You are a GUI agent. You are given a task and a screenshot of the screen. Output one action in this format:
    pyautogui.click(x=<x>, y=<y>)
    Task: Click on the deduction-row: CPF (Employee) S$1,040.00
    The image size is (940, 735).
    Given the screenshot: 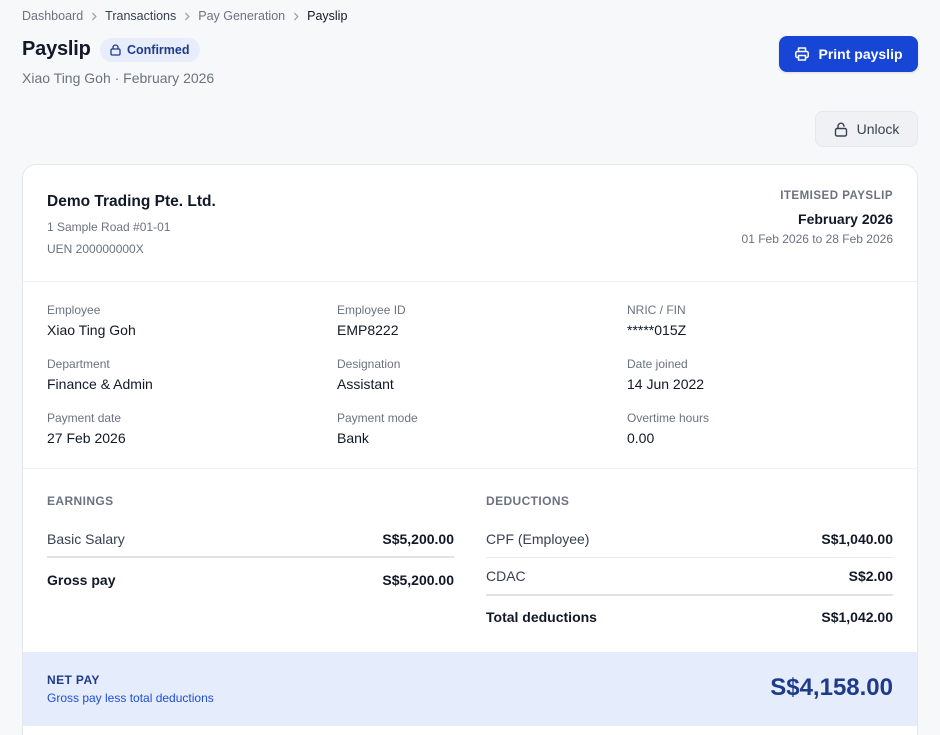 What is the action you would take?
    pyautogui.click(x=689, y=539)
    